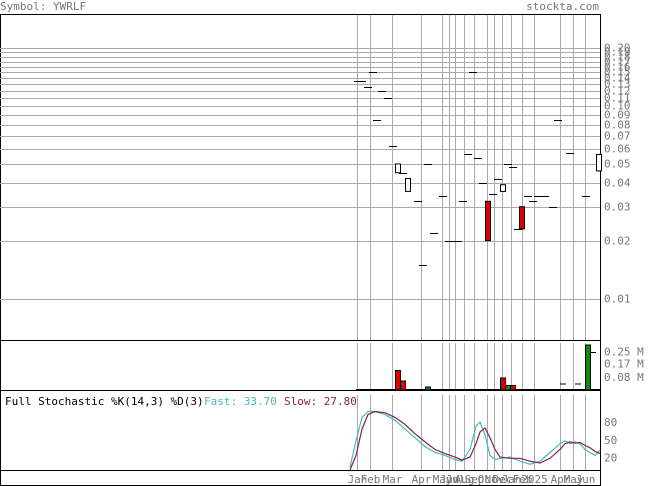  What do you see at coordinates (624, 352) in the screenshot?
I see `y-tick-label: 0.25 M` at bounding box center [624, 352].